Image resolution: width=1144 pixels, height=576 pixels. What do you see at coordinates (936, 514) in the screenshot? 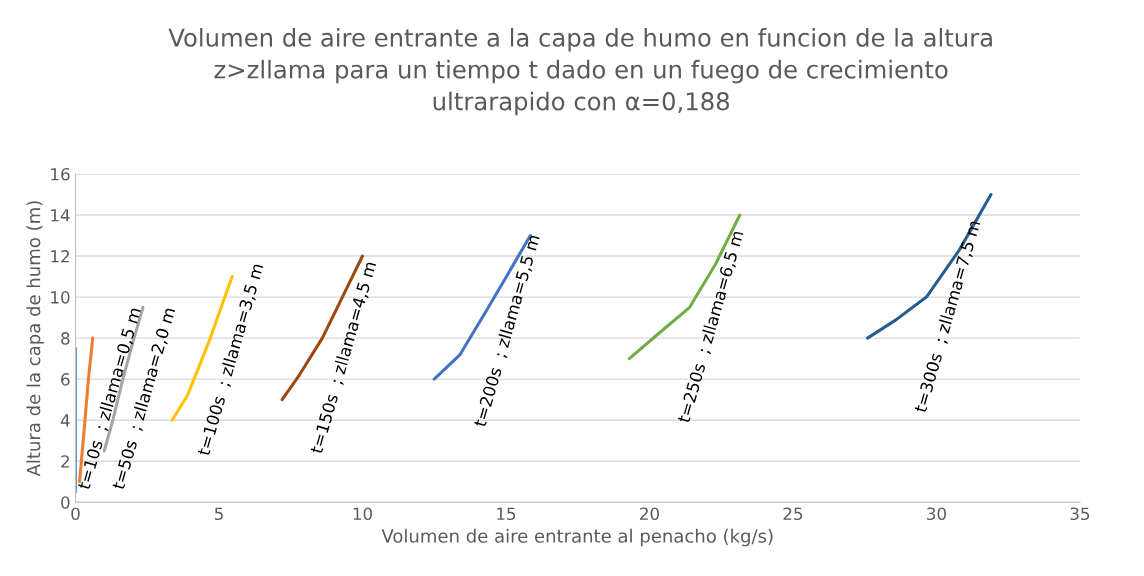
I see `x-tick-label: 30` at bounding box center [936, 514].